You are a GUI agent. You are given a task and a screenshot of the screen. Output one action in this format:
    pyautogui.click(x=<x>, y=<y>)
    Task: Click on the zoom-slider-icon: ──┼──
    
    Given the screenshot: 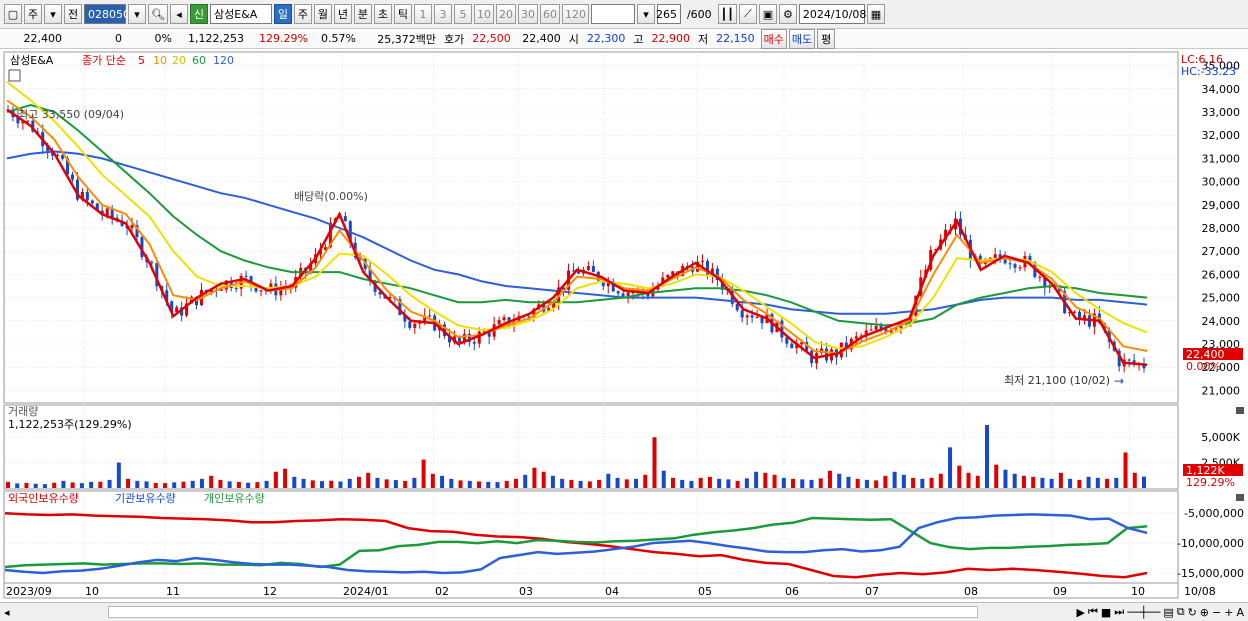 What is the action you would take?
    pyautogui.click(x=1144, y=612)
    